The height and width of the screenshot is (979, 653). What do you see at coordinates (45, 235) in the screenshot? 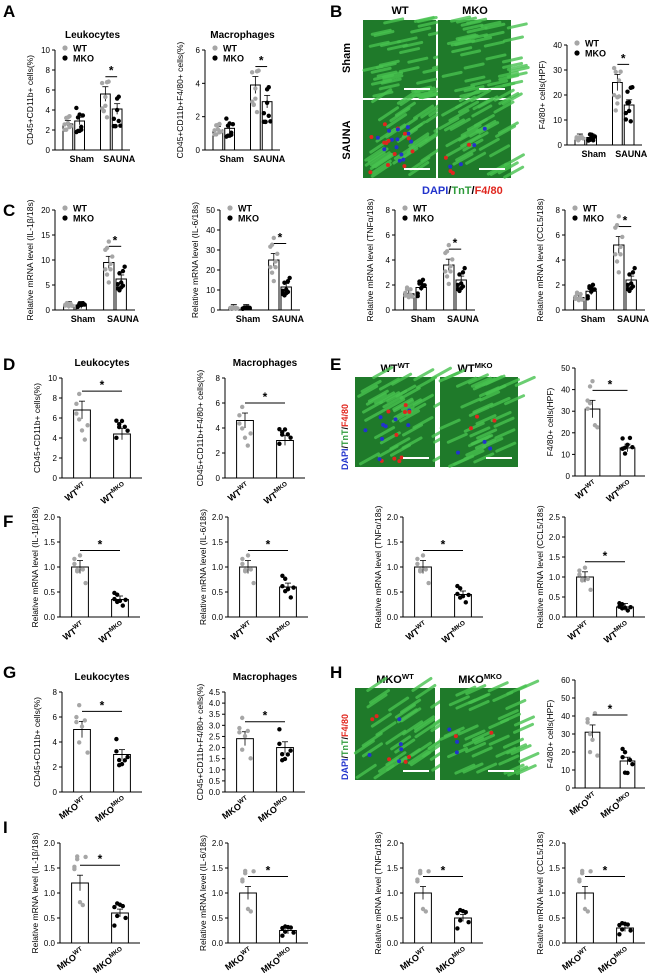
I see `y-tick-label: 15` at bounding box center [45, 235].